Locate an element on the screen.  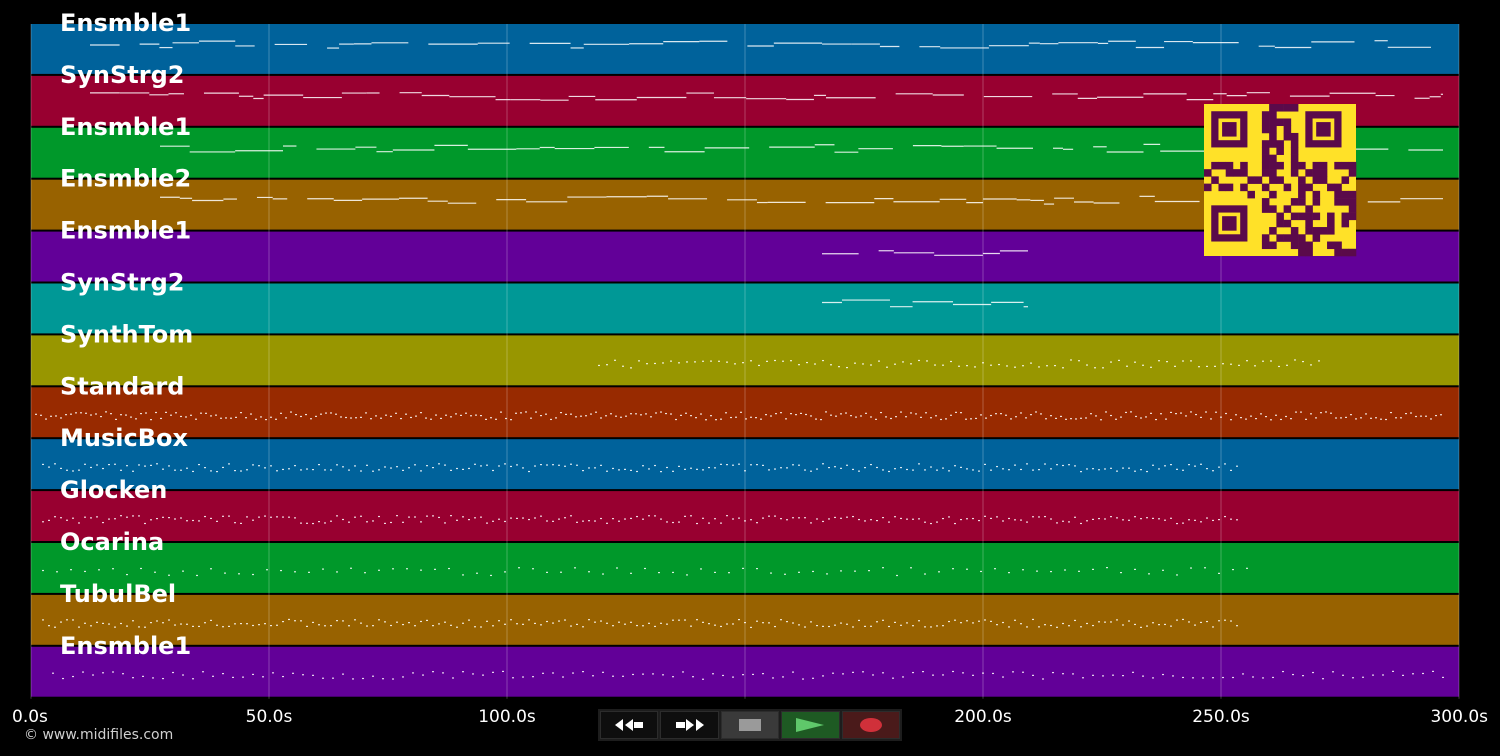
record-icon is located at coordinates (870, 725).